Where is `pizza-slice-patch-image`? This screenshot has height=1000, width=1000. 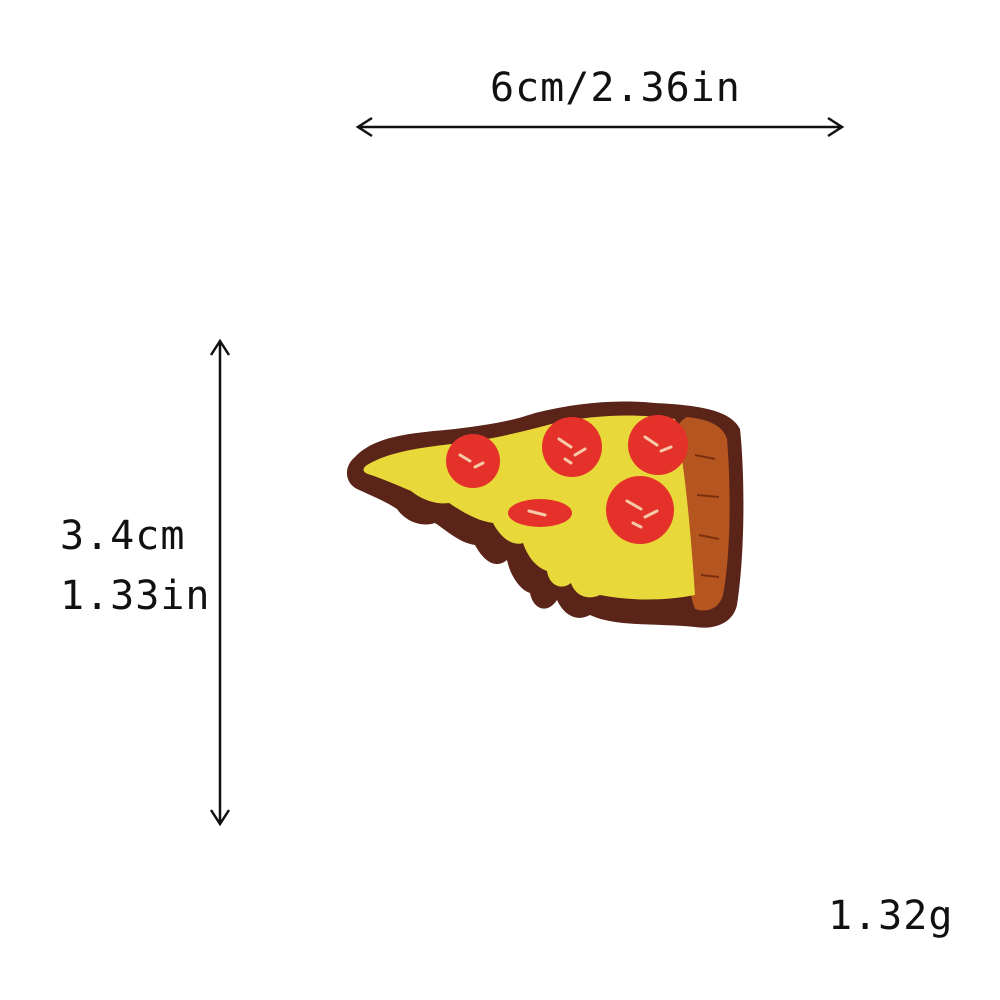
pizza-slice-patch-image is located at coordinates (545, 514).